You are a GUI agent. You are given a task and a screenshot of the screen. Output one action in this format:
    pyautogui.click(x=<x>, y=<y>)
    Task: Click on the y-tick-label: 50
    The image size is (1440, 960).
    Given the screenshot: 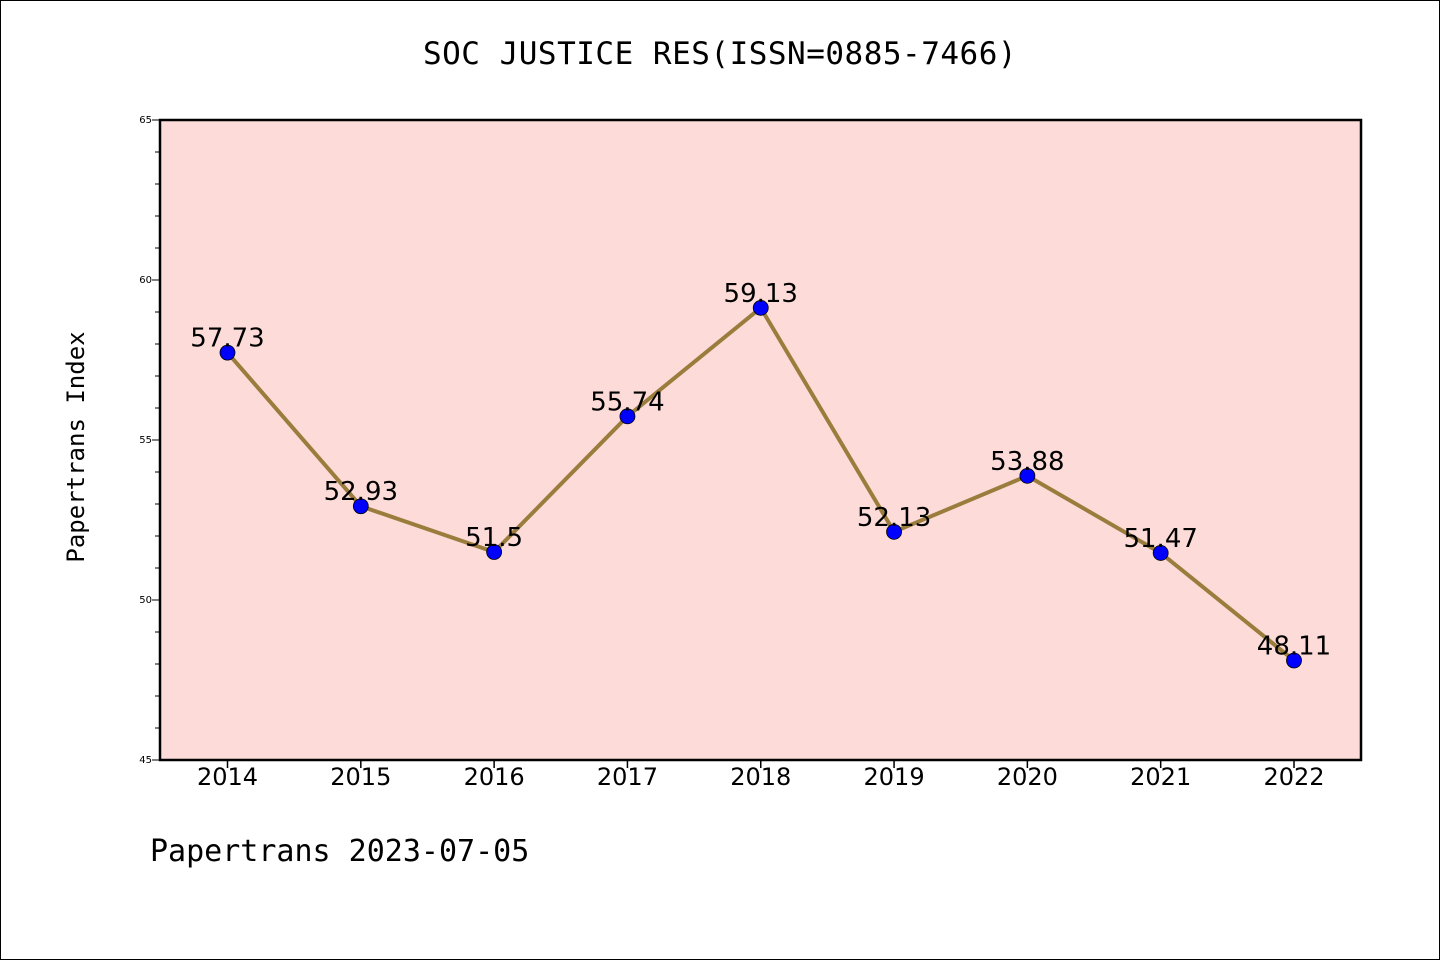 What is the action you would take?
    pyautogui.click(x=145, y=600)
    